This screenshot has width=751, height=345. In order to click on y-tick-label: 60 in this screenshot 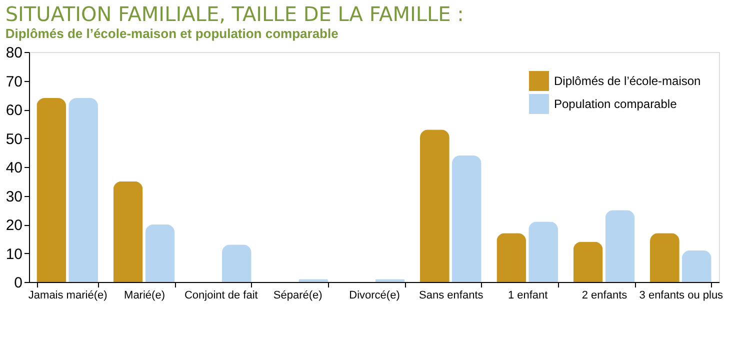, I will do `click(14, 110)`.